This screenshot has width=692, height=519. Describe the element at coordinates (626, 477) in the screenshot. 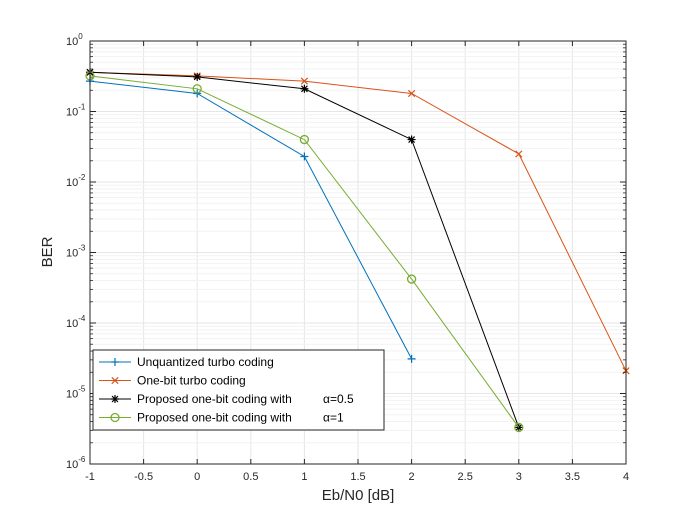

I see `x-tick-label: 4` at that location.